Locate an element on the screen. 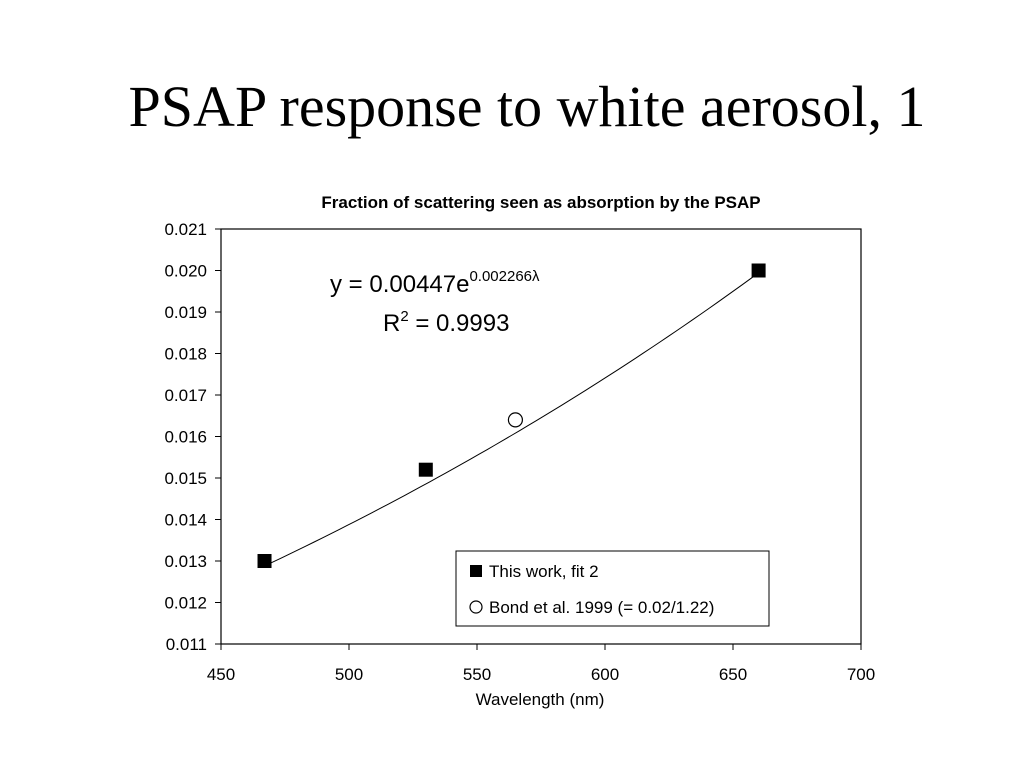 Image resolution: width=1024 pixels, height=768 pixels. x-tick-label: 600 is located at coordinates (605, 674).